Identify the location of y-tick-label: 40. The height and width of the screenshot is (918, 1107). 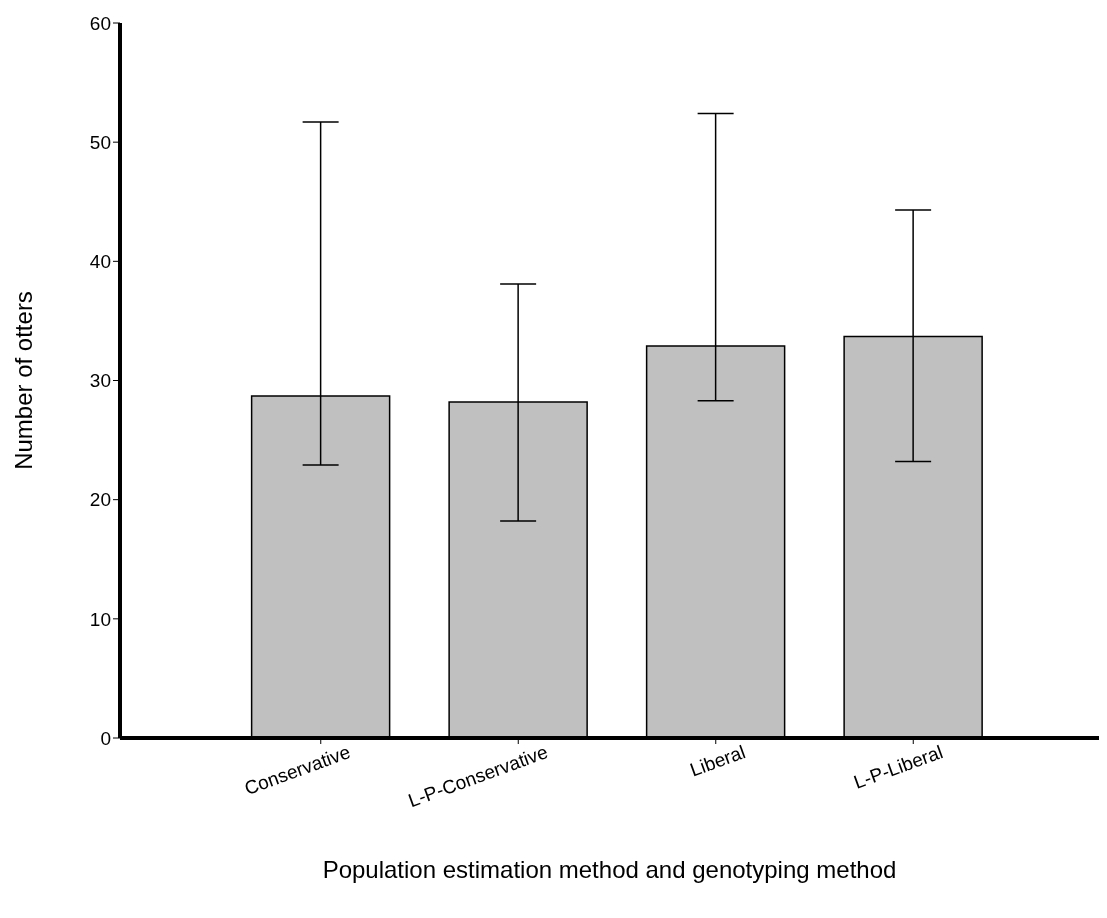
(100, 262).